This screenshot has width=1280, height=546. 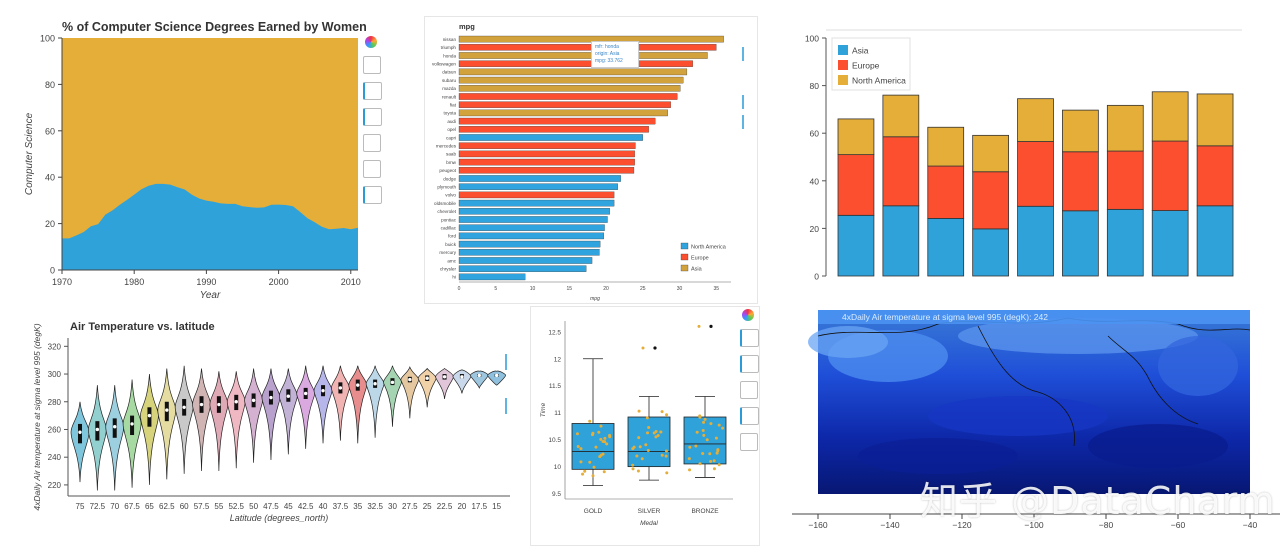 What do you see at coordinates (449, 228) in the screenshot?
I see `bar-category-label: cadillac` at bounding box center [449, 228].